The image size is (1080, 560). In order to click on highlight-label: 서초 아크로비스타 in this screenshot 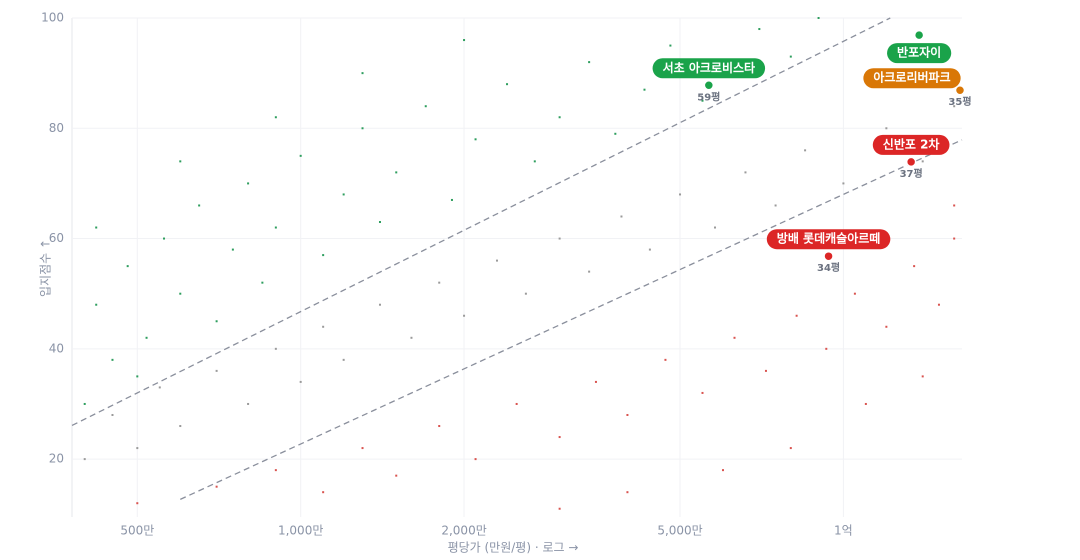, I will do `click(709, 67)`.